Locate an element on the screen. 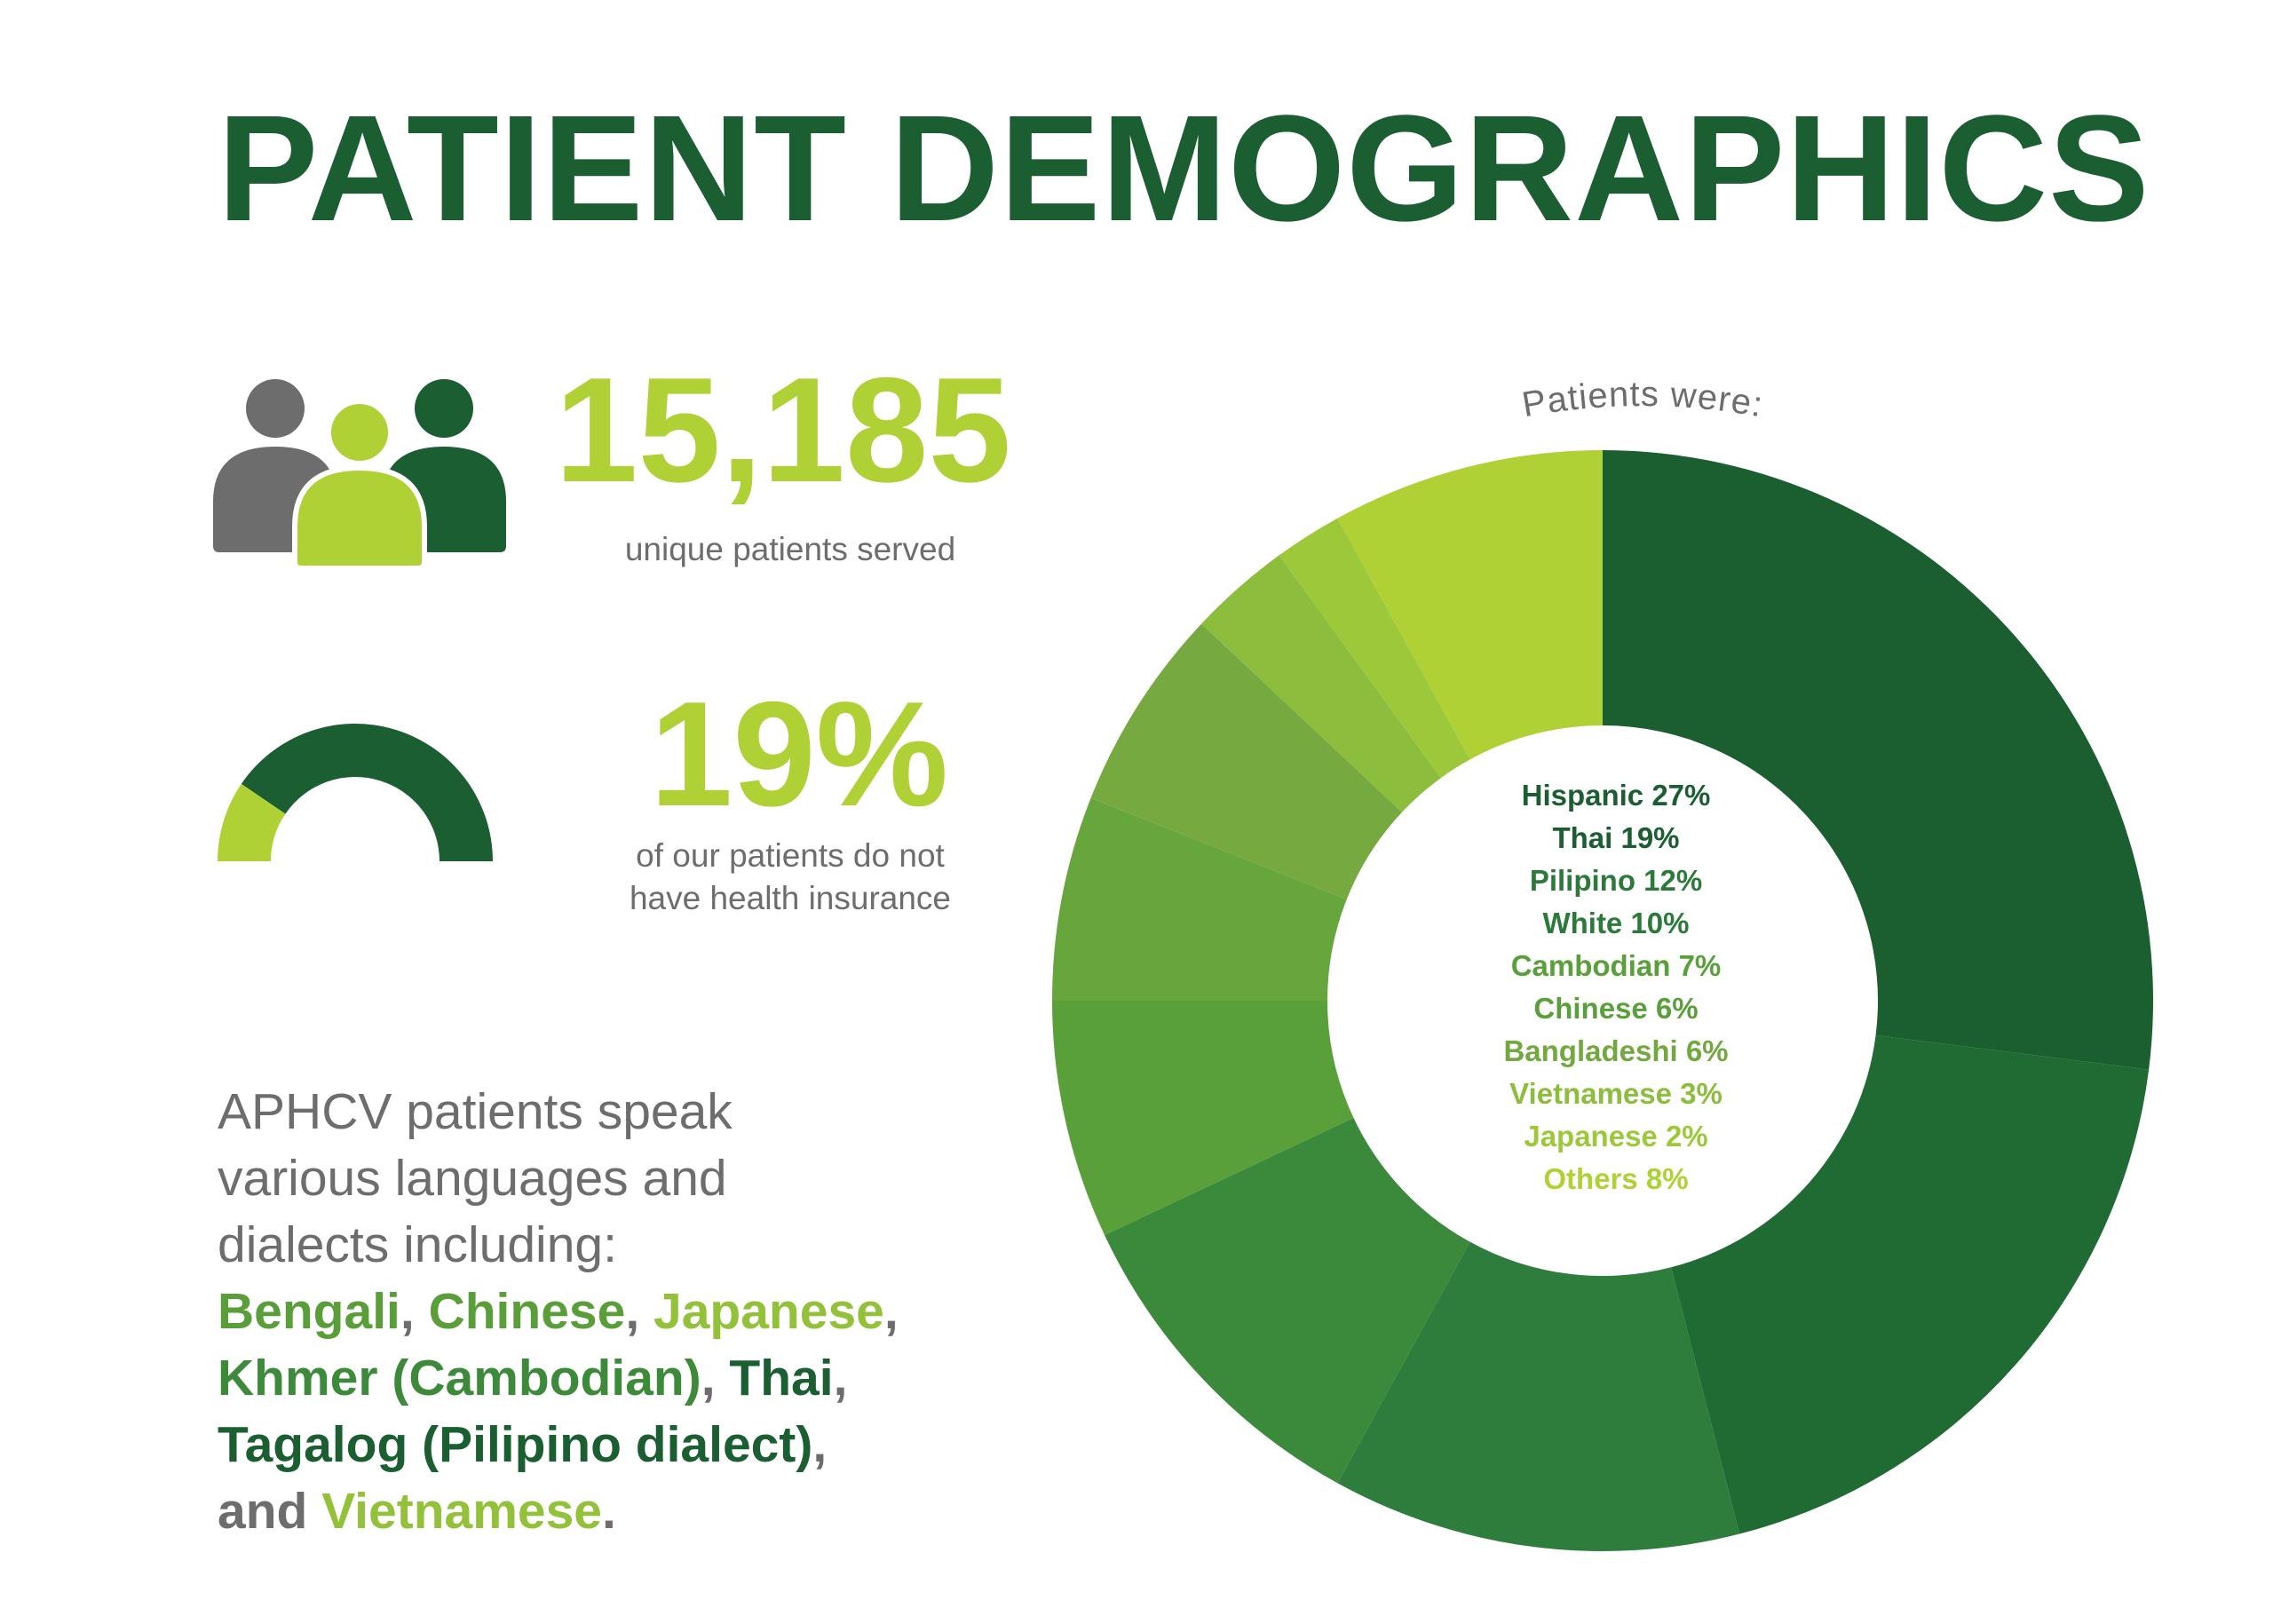  language-tagalog: Tagalog (Pilipino dialect) is located at coordinates (515, 1444).